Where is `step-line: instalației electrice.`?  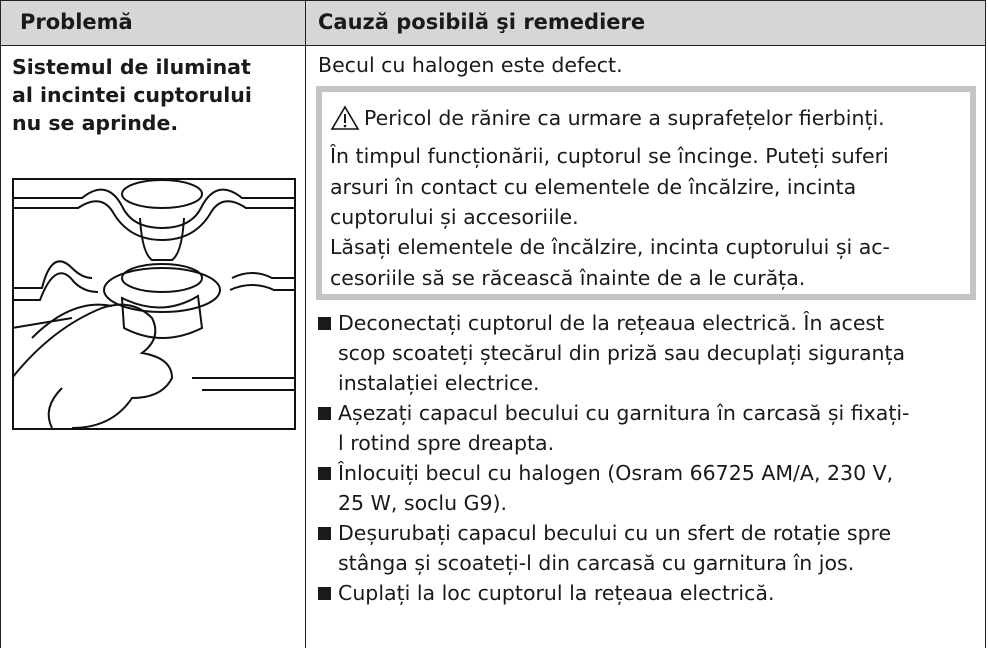 step-line: instalației electrice. is located at coordinates (439, 383).